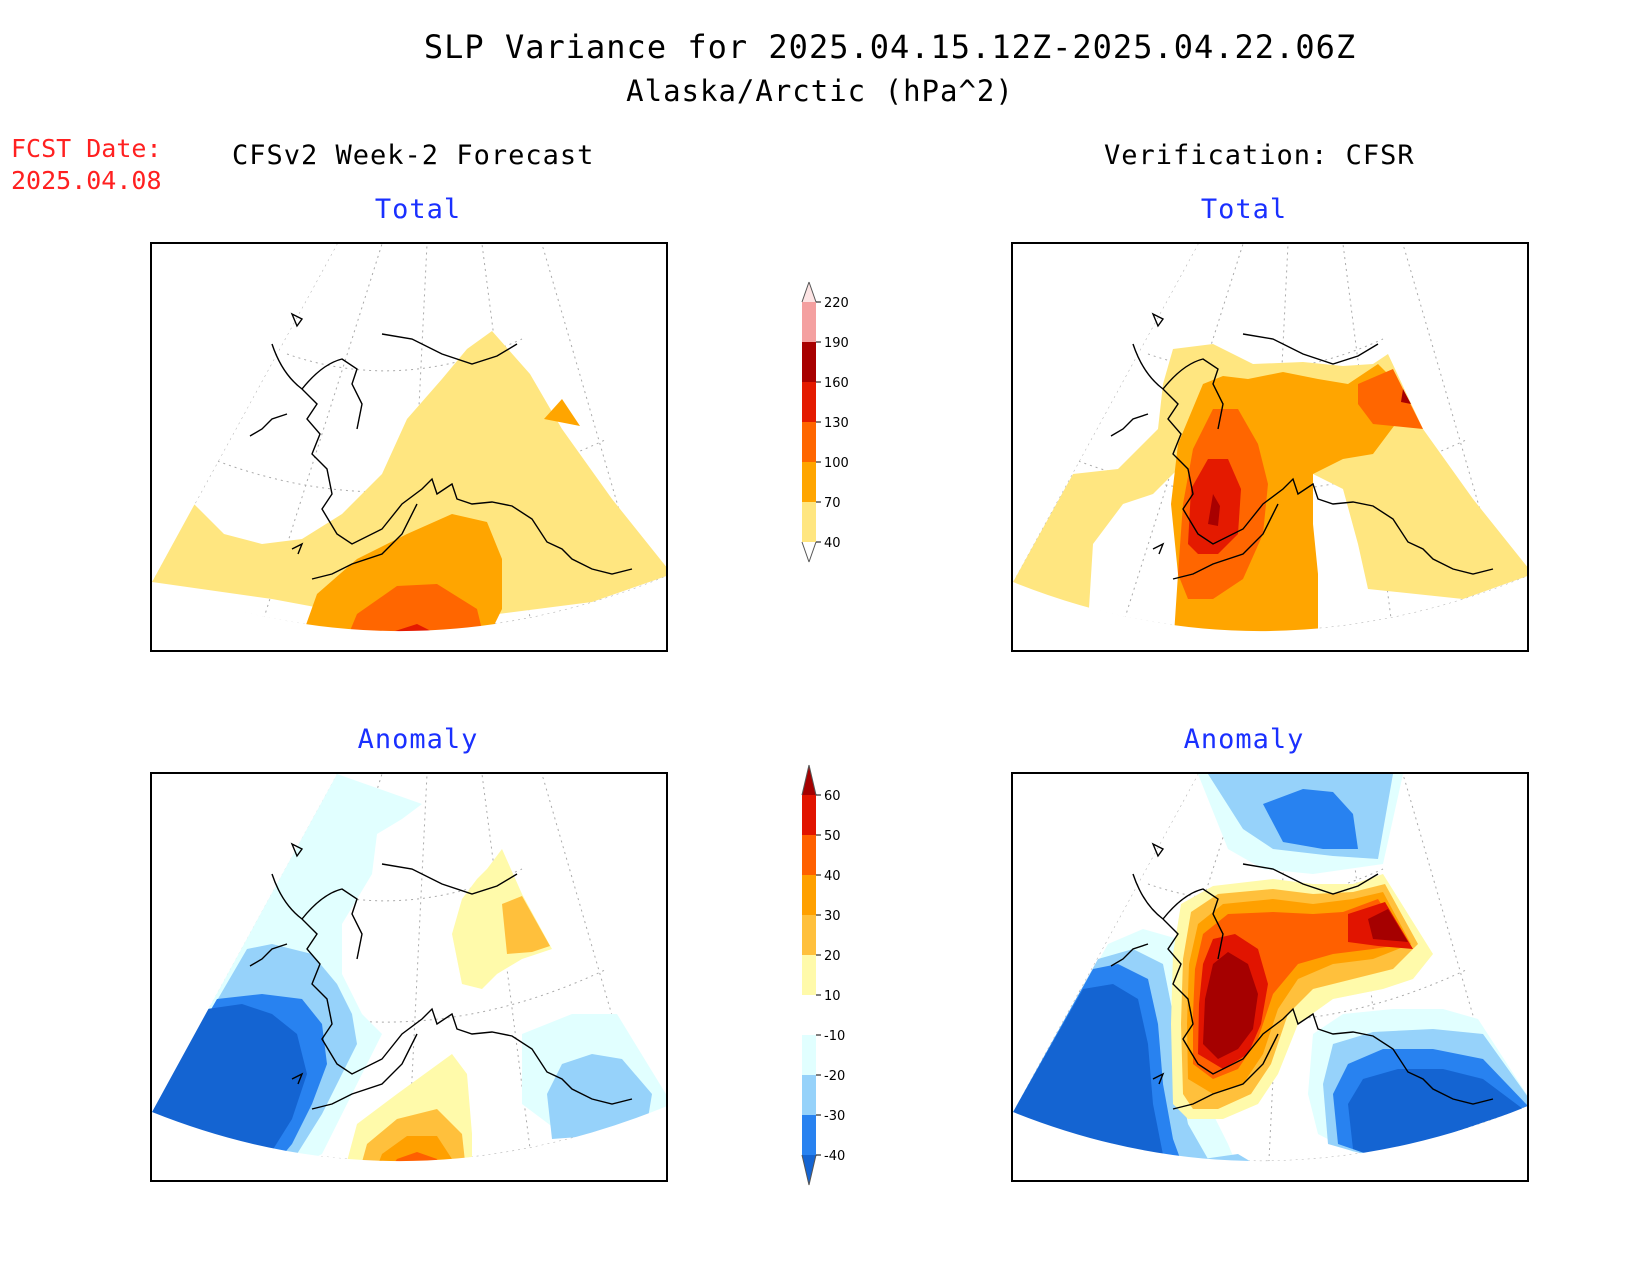 This screenshot has width=1650, height=1275. I want to click on forecast-anomaly-map, so click(409, 977).